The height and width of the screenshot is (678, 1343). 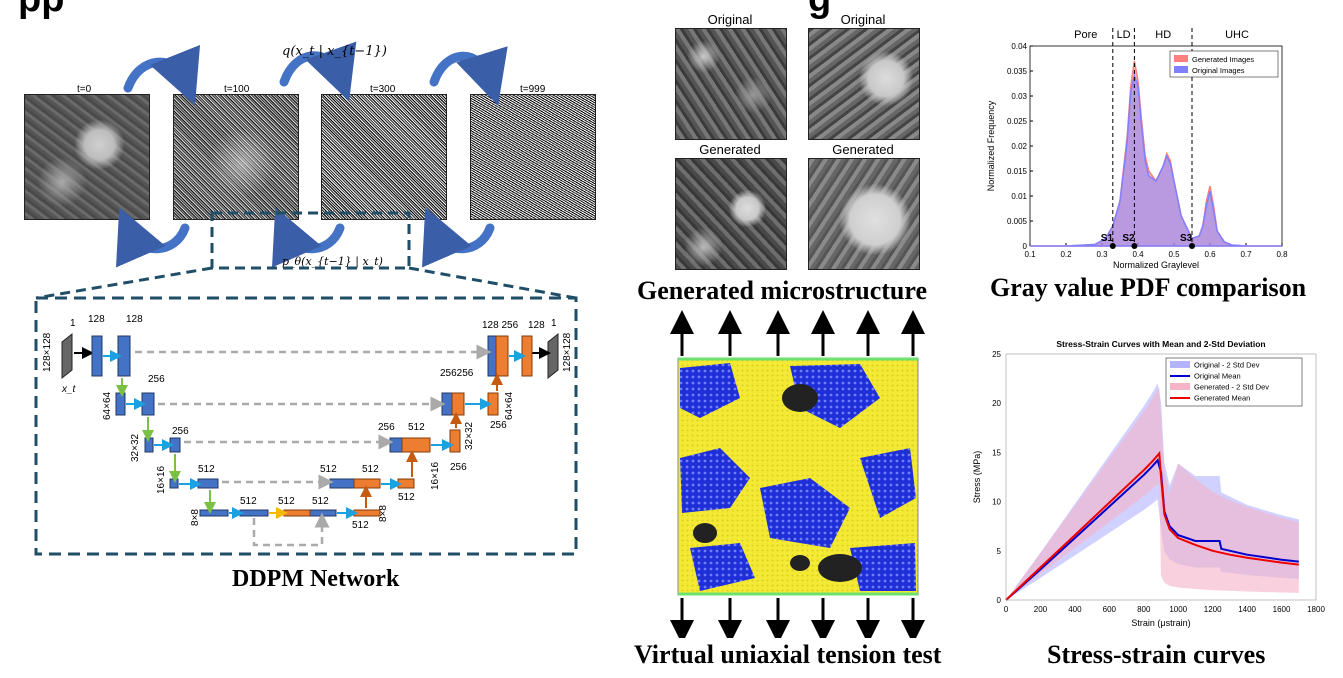 I want to click on net-label-b512a: 512, so click(x=248, y=501).